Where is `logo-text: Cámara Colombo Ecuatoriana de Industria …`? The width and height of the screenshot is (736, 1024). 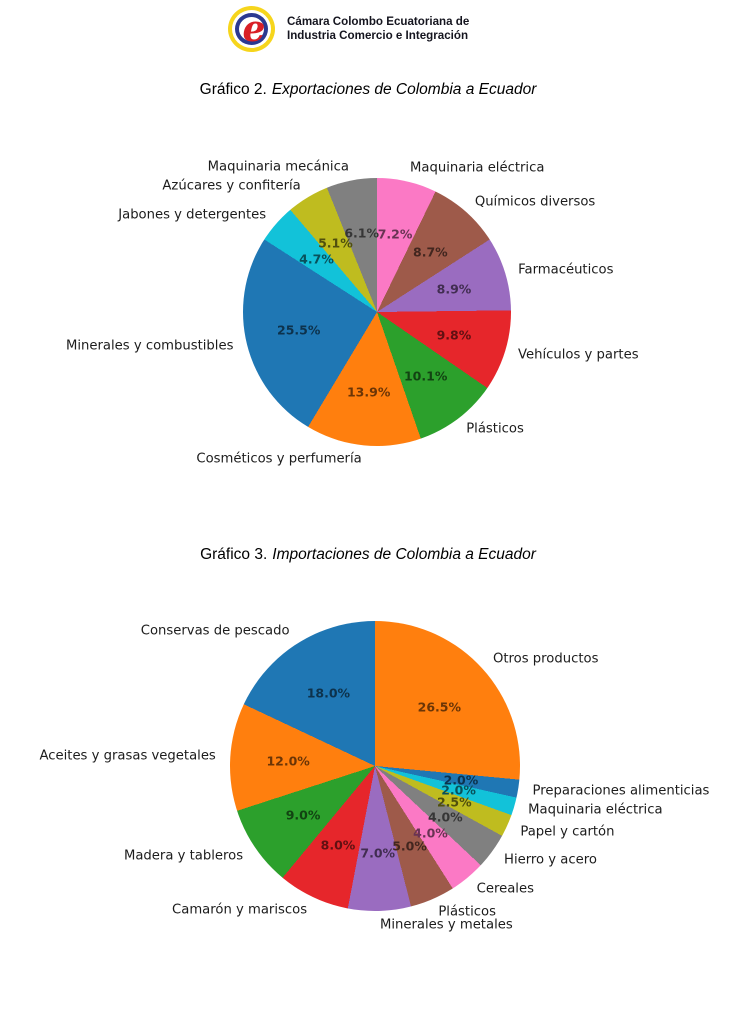
logo-text: Cámara Colombo Ecuatoriana de Industria … is located at coordinates (378, 29).